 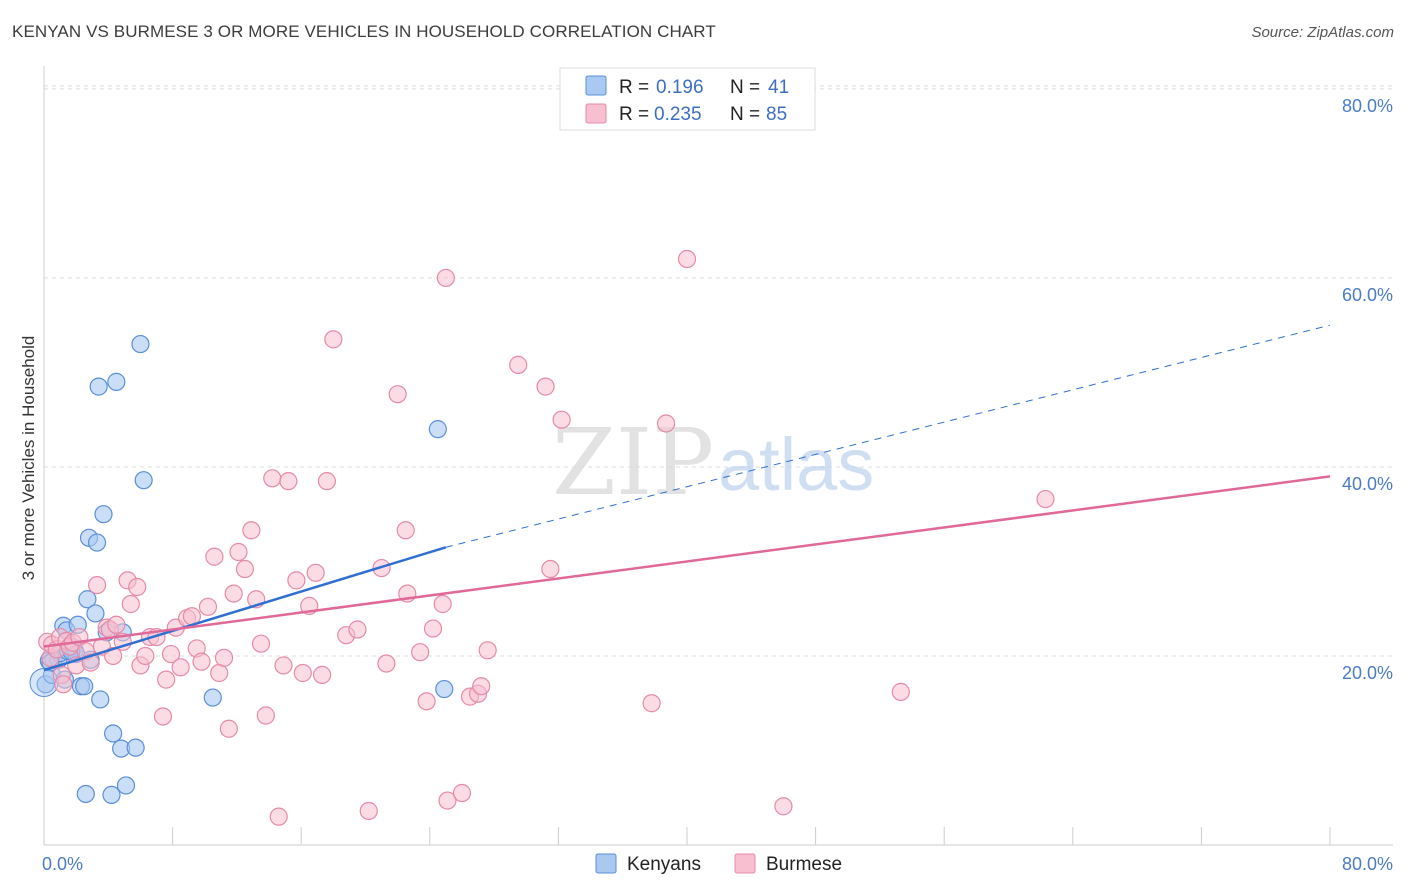 What do you see at coordinates (713, 462) in the screenshot?
I see `watermark: ZIP atlas` at bounding box center [713, 462].